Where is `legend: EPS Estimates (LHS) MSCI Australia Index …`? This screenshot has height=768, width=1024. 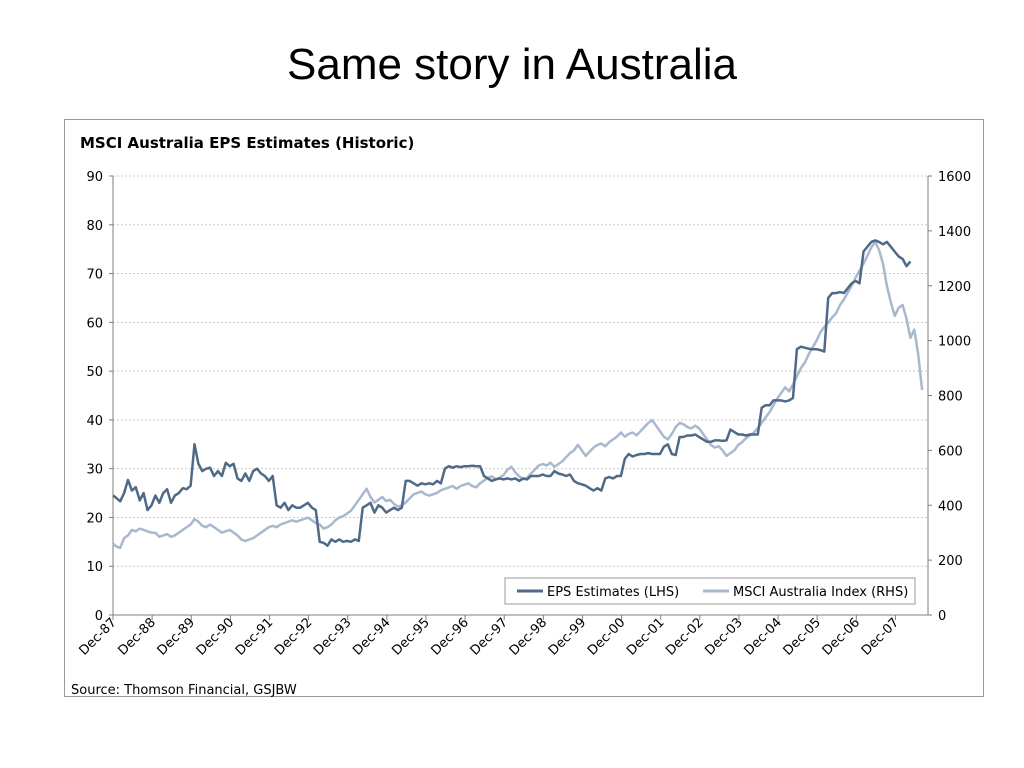 legend: EPS Estimates (LHS) MSCI Australia Index … is located at coordinates (710, 591).